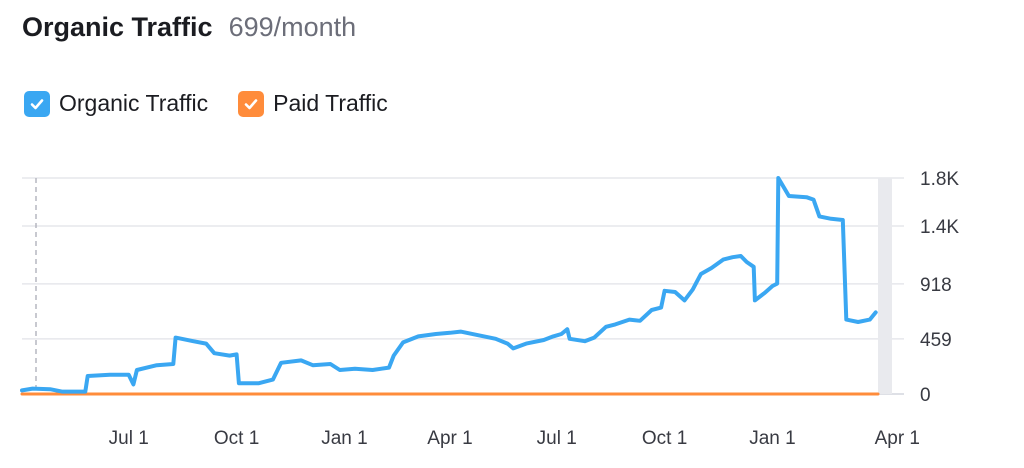  I want to click on legend-item-paid-traffic: Paid Traffic, so click(313, 103).